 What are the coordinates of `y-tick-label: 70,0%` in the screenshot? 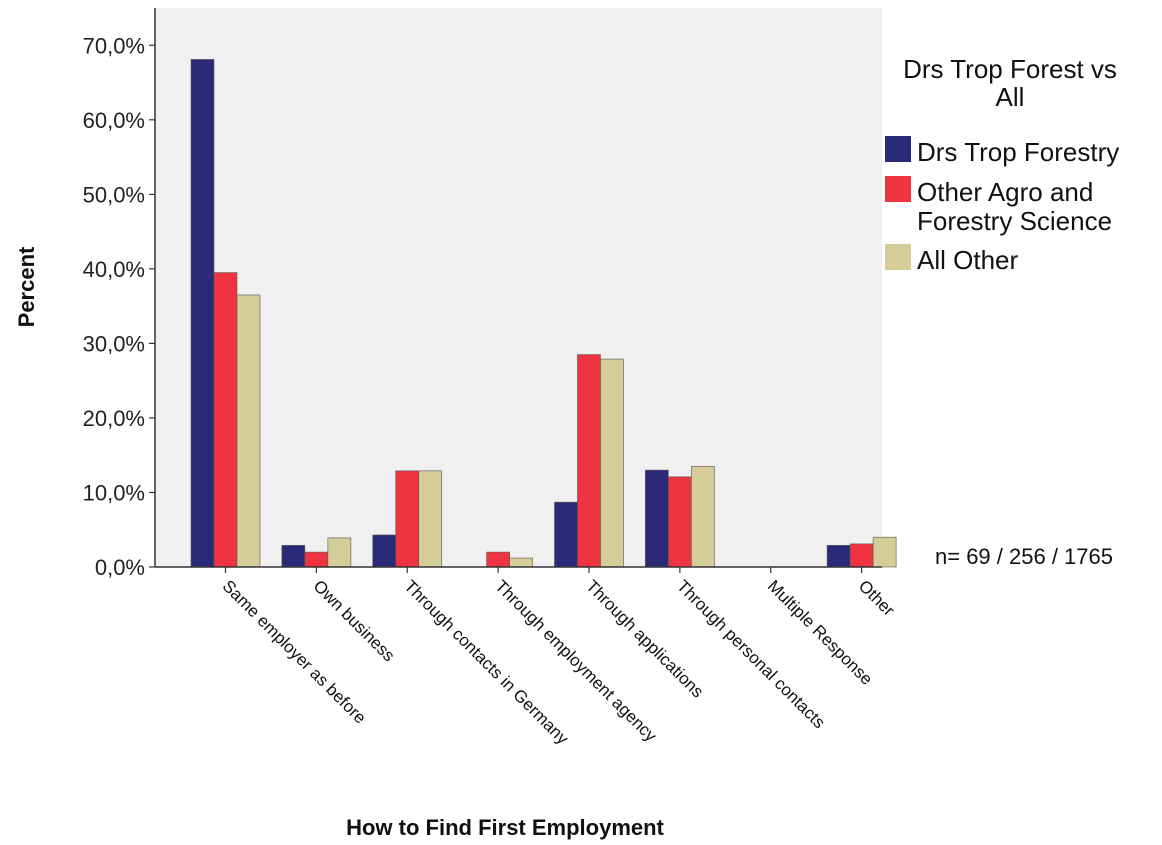 It's located at (114, 45).